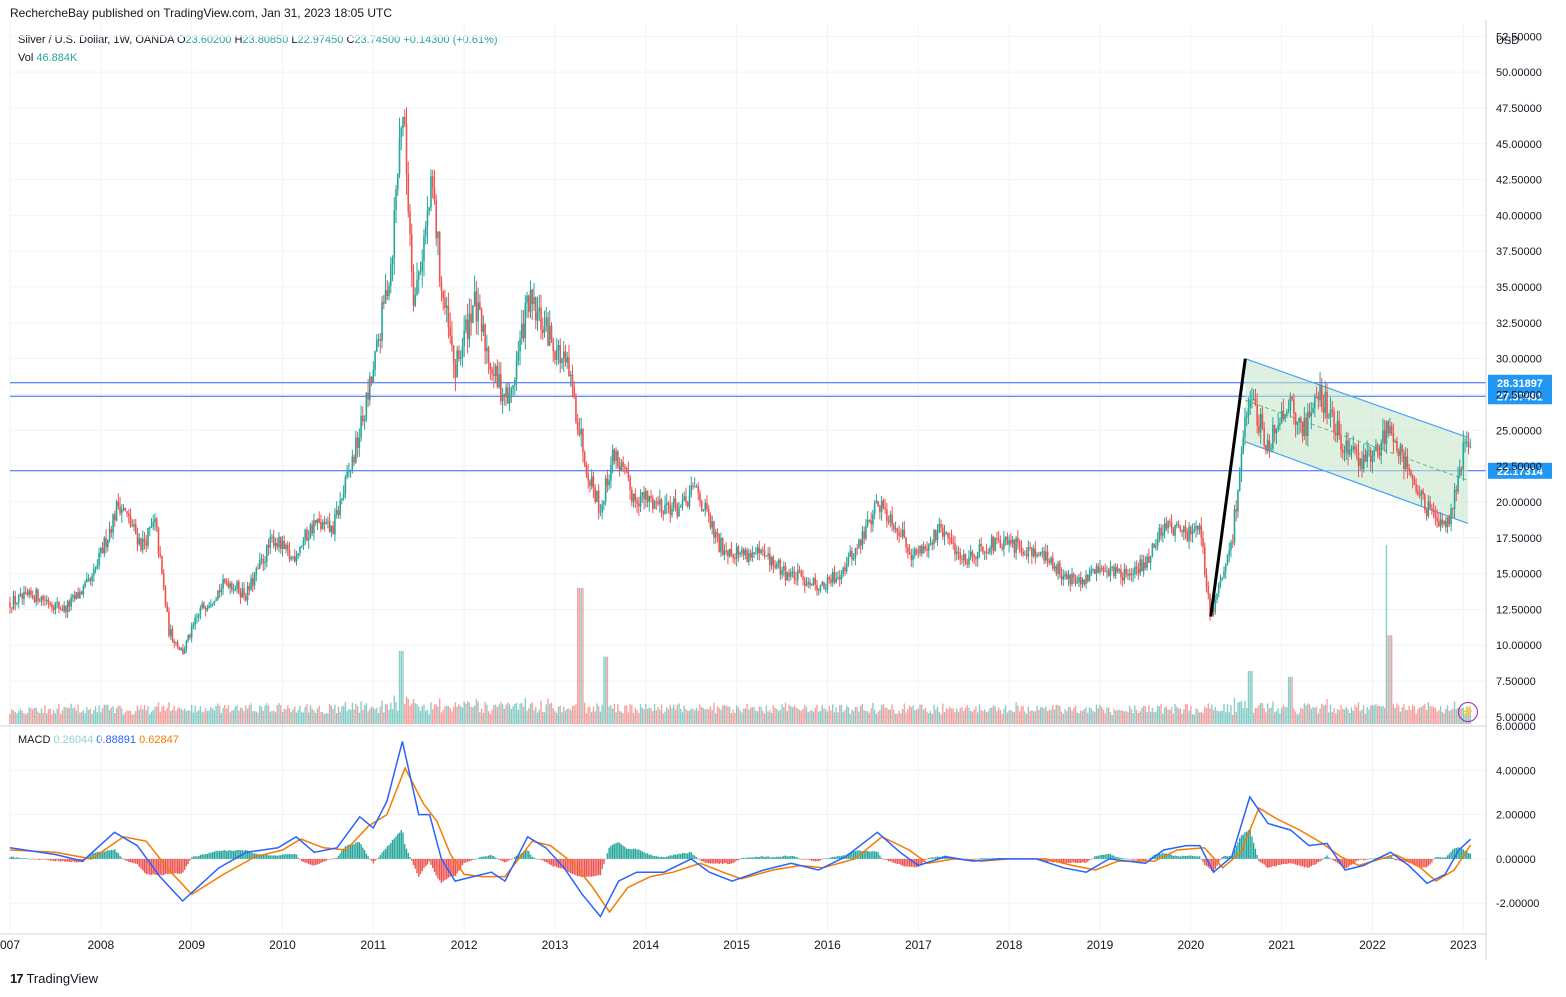 The width and height of the screenshot is (1566, 997). I want to click on brand-name: TradingView, so click(62, 978).